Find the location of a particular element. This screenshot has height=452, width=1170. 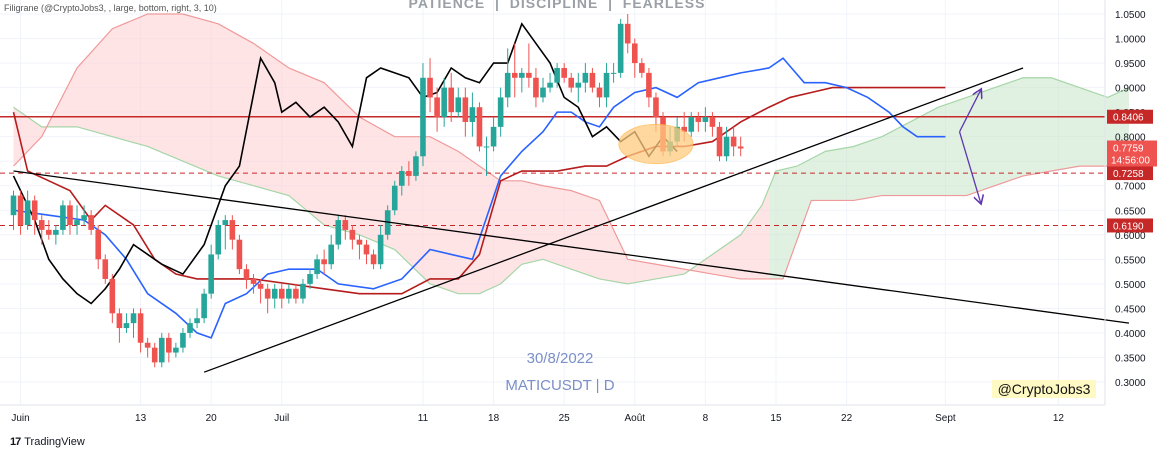

price-tick-7: 0.7000 is located at coordinates (1130, 187).